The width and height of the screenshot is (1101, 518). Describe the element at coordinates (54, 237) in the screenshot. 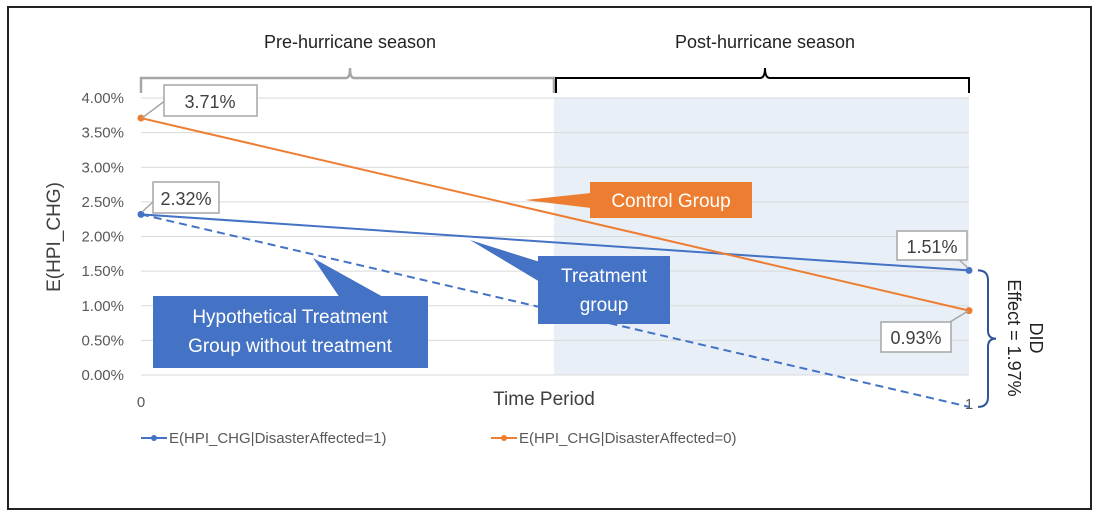

I see `y-axis-title: E(HPI_CHG)` at that location.